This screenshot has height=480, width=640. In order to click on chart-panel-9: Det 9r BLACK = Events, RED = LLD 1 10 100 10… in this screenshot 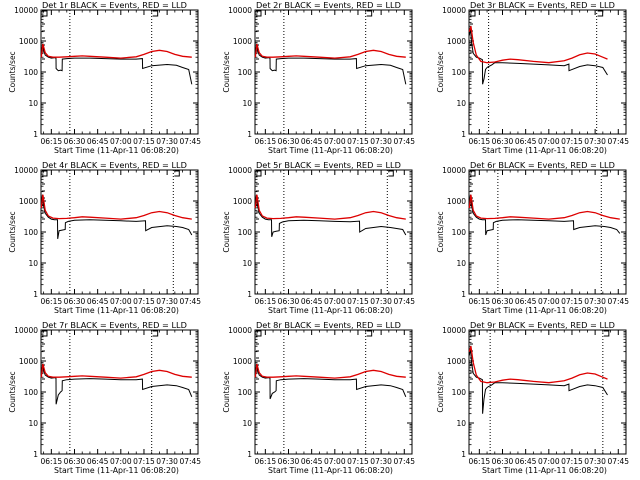, I will do `click(532, 397)`.